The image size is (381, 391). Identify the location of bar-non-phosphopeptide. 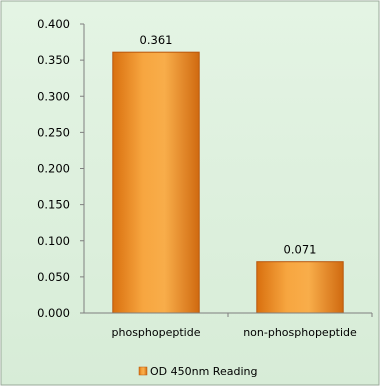
(300, 287).